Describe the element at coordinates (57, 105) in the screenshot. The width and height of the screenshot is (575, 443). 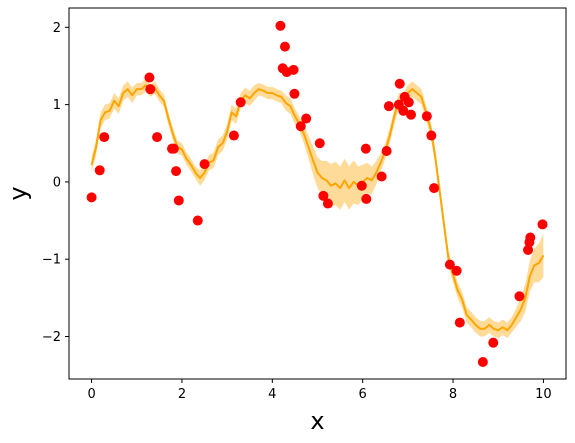
I see `y-tick-label: 1` at that location.